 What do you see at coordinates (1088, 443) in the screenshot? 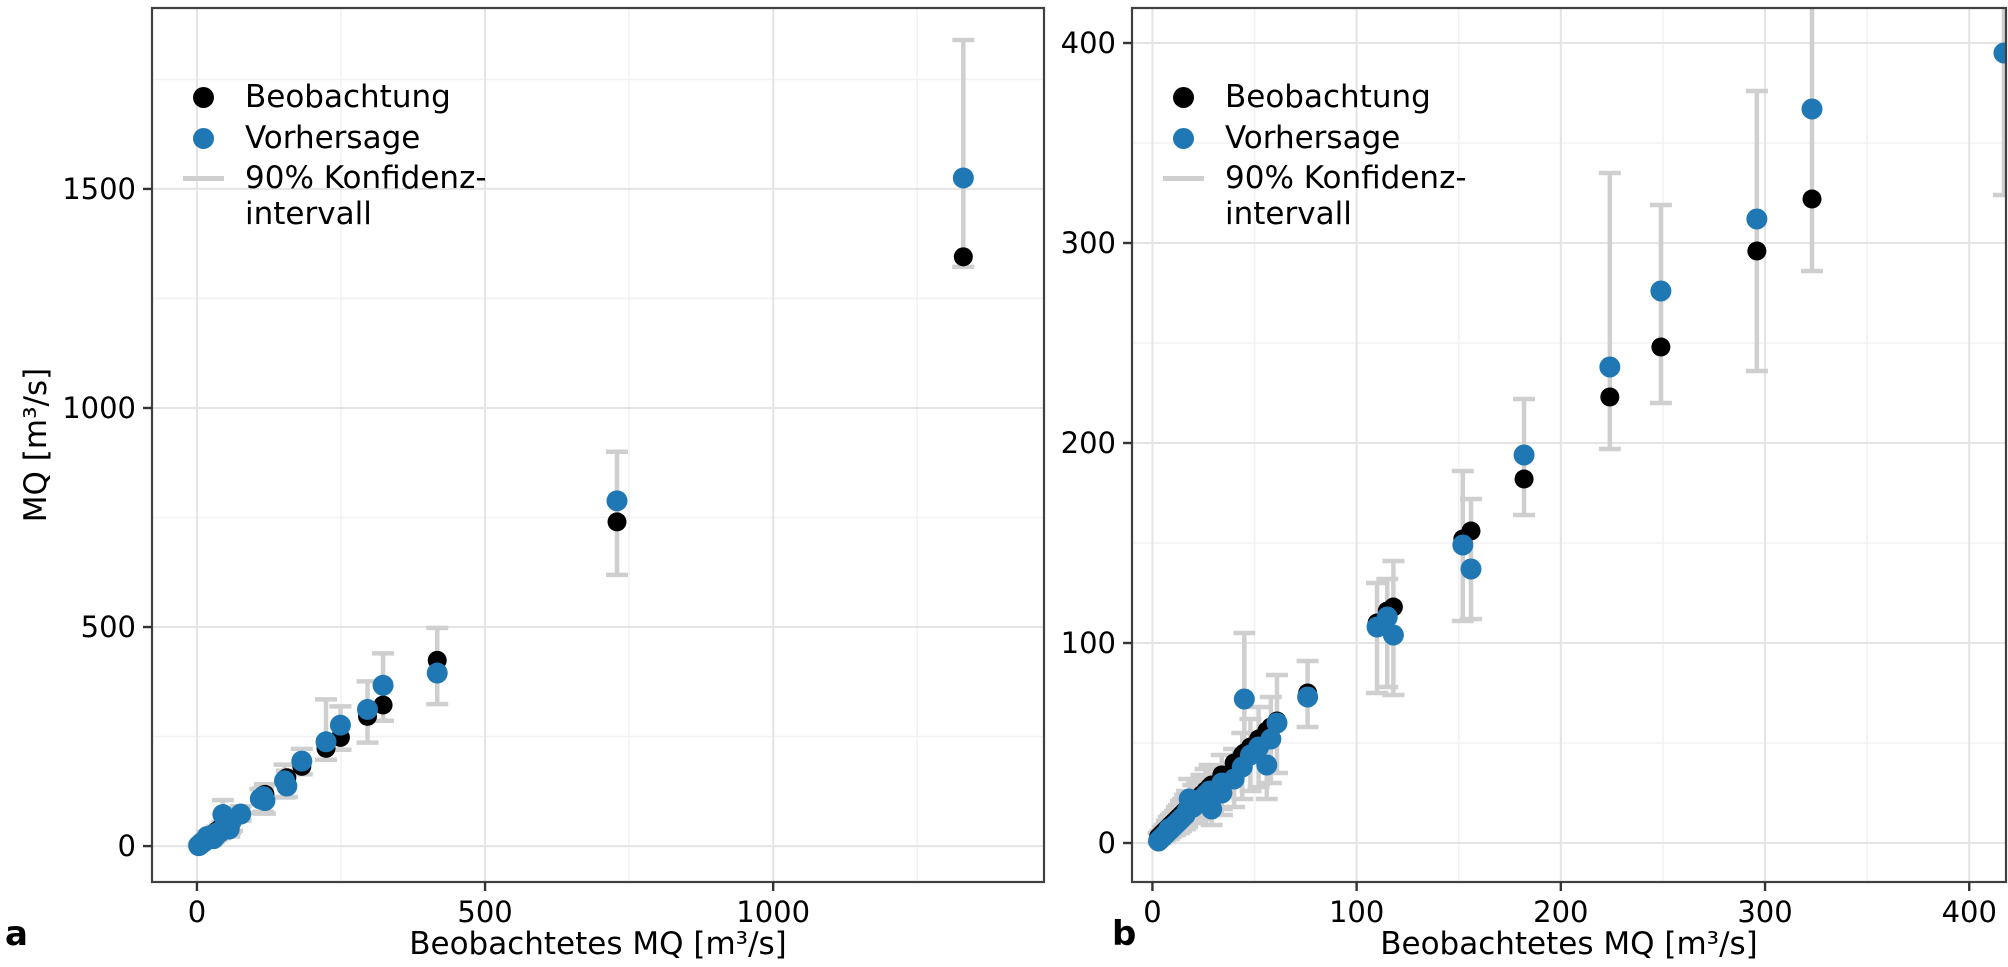
I see `y-tick-label: 200` at bounding box center [1088, 443].